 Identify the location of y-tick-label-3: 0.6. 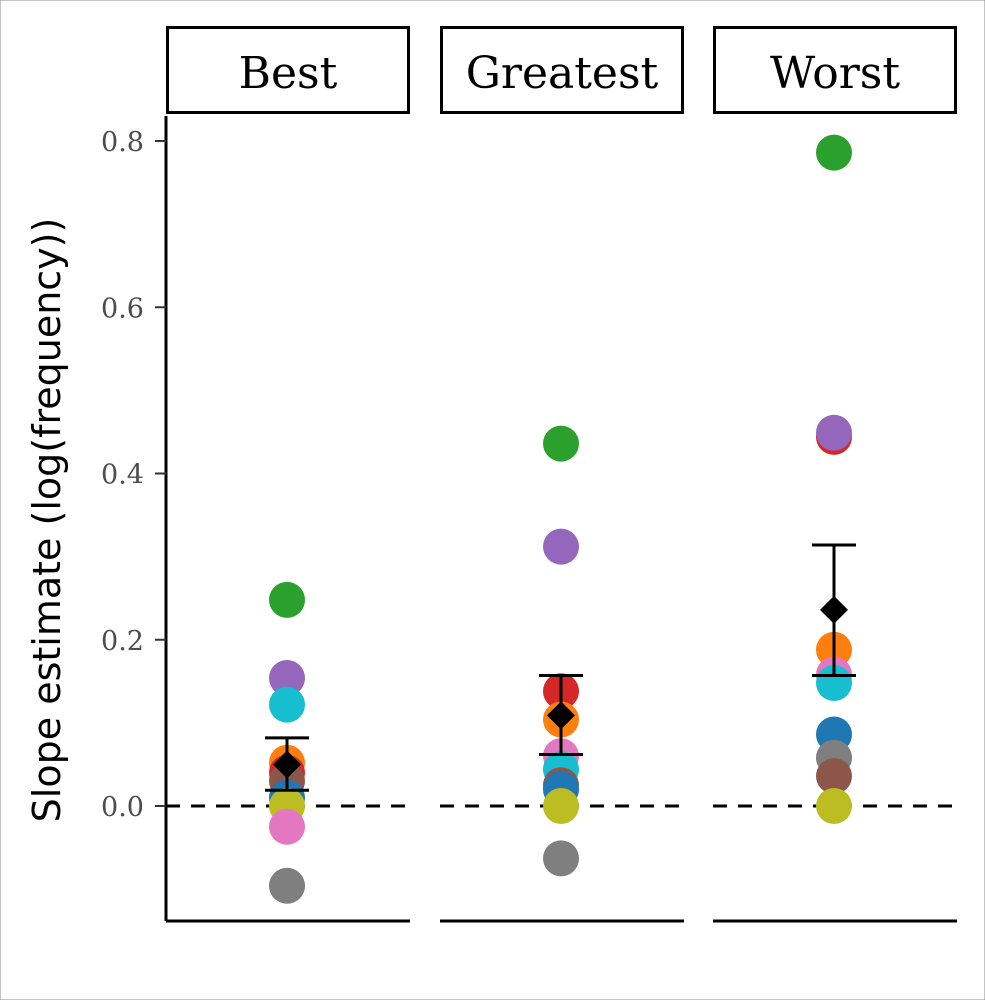
(122, 308).